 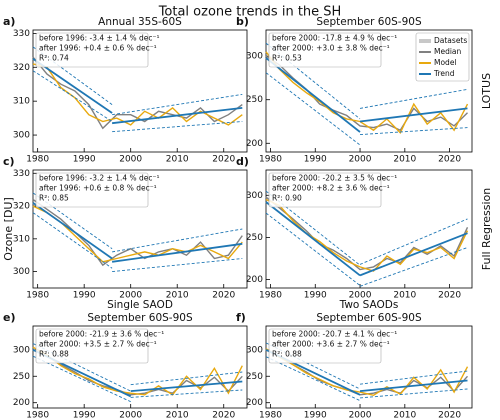 What do you see at coordinates (450, 40) in the screenshot?
I see `legend-label: Datasets` at bounding box center [450, 40].